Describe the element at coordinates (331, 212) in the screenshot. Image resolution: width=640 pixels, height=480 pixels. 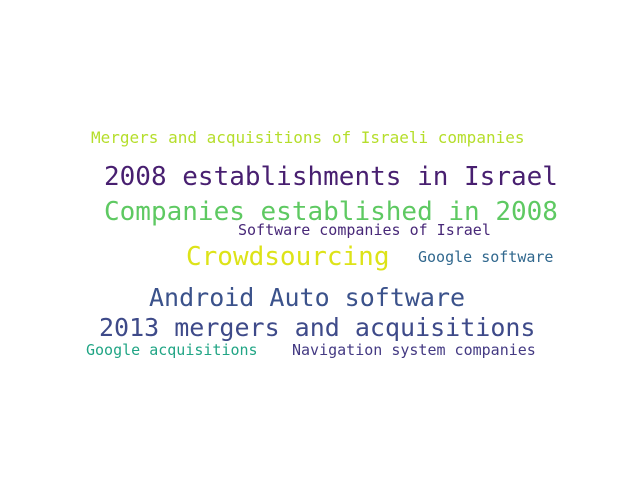
I see `cloud-word: Companies established in 2008` at that location.